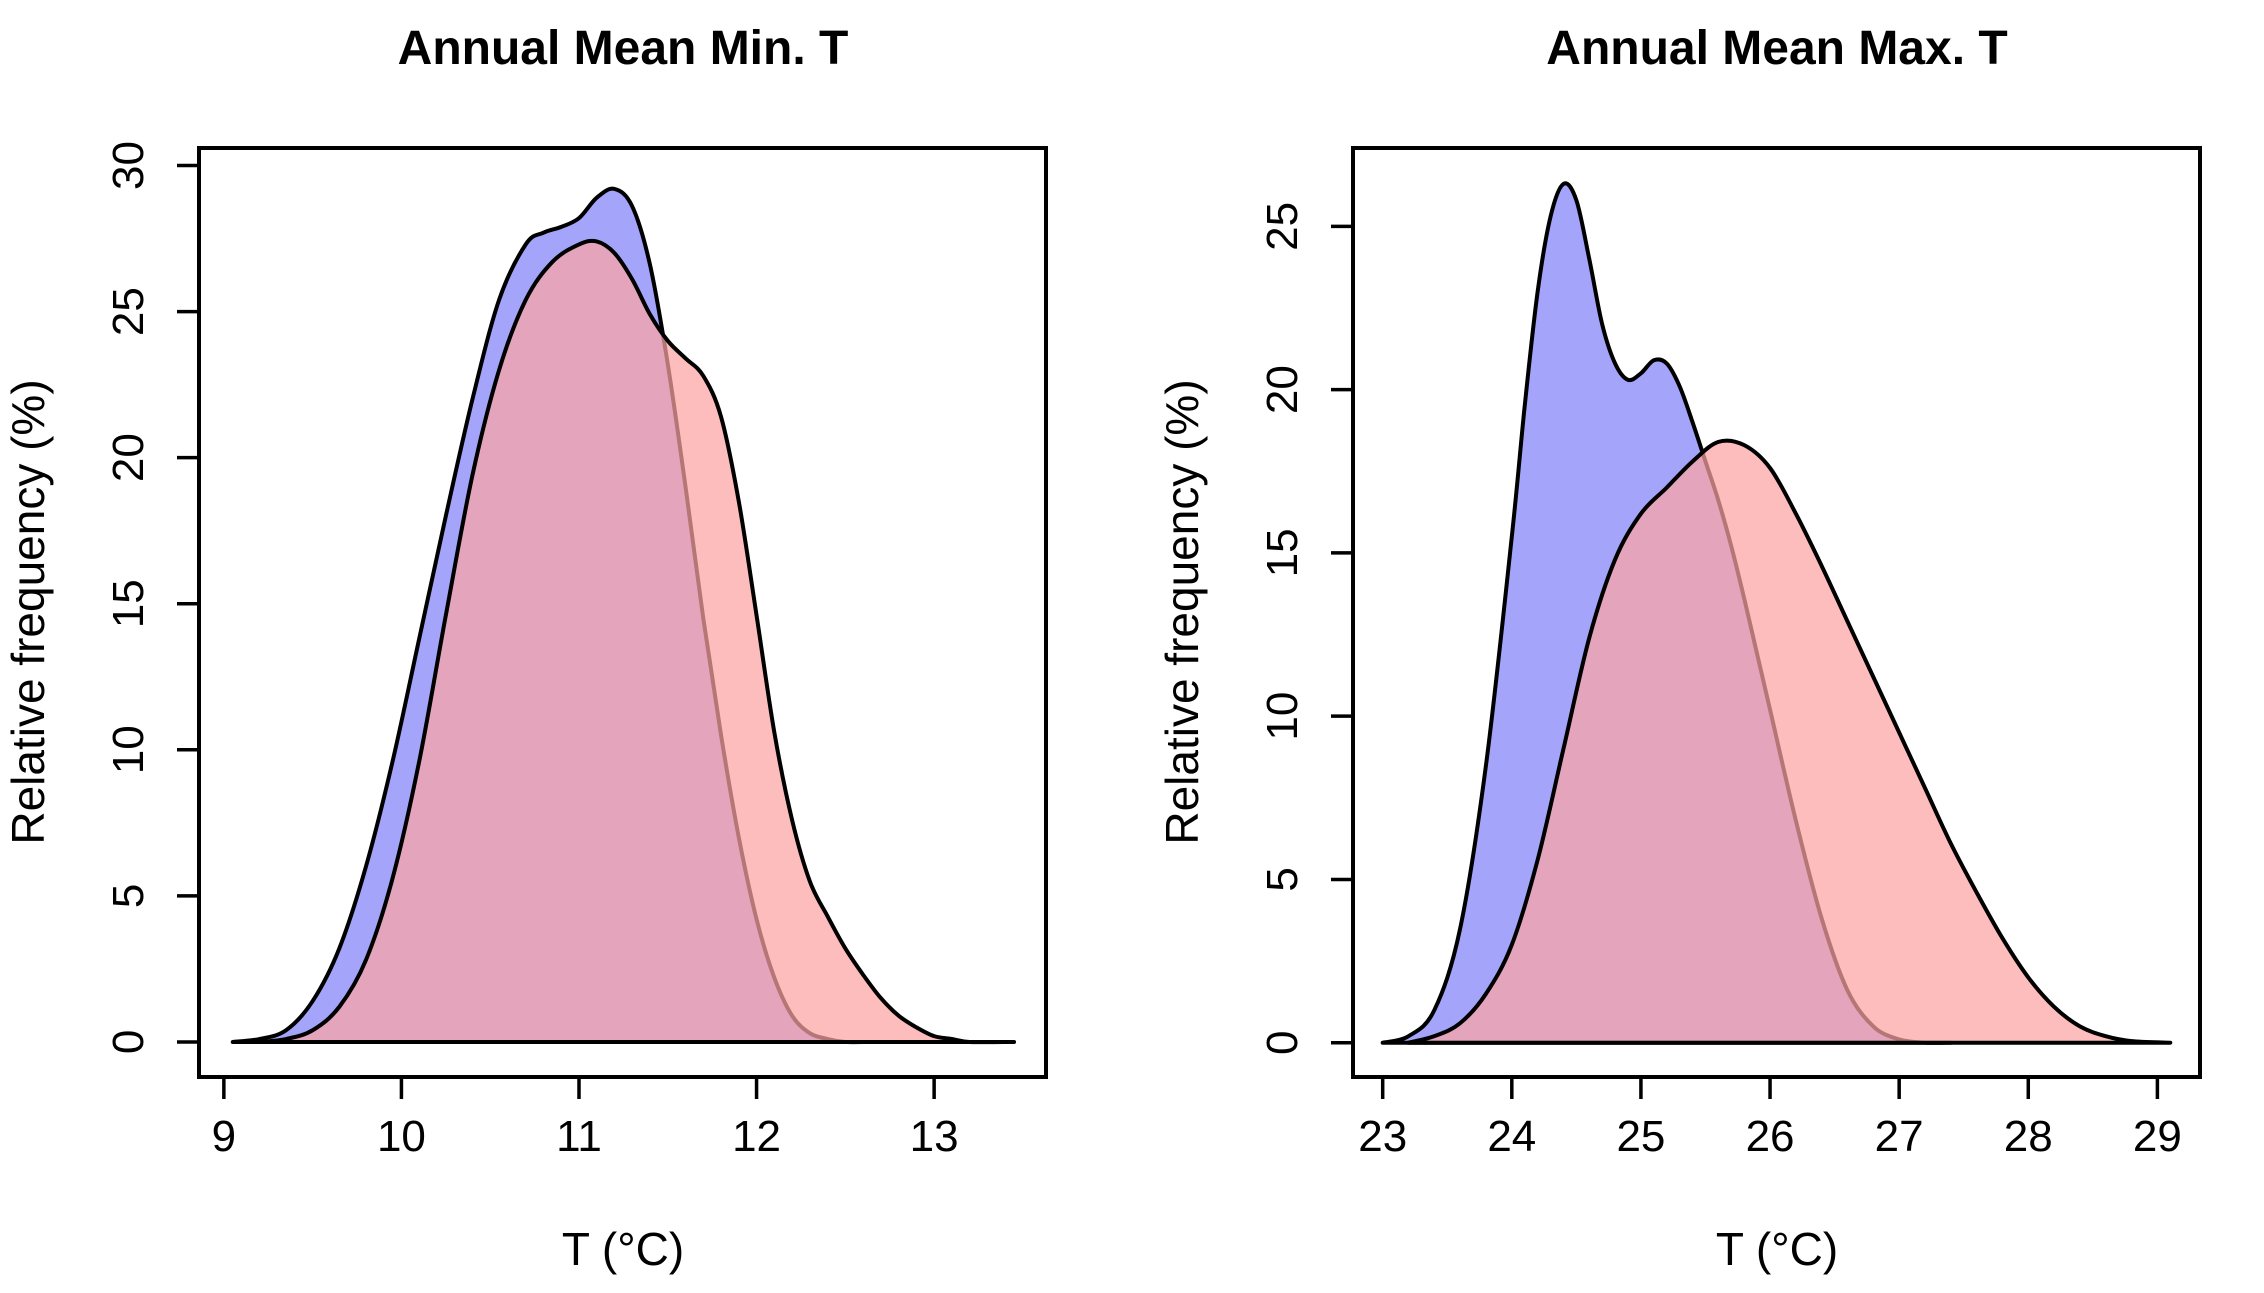  Describe the element at coordinates (1776, 48) in the screenshot. I see `chart-title: Annual Mean Max. T` at that location.